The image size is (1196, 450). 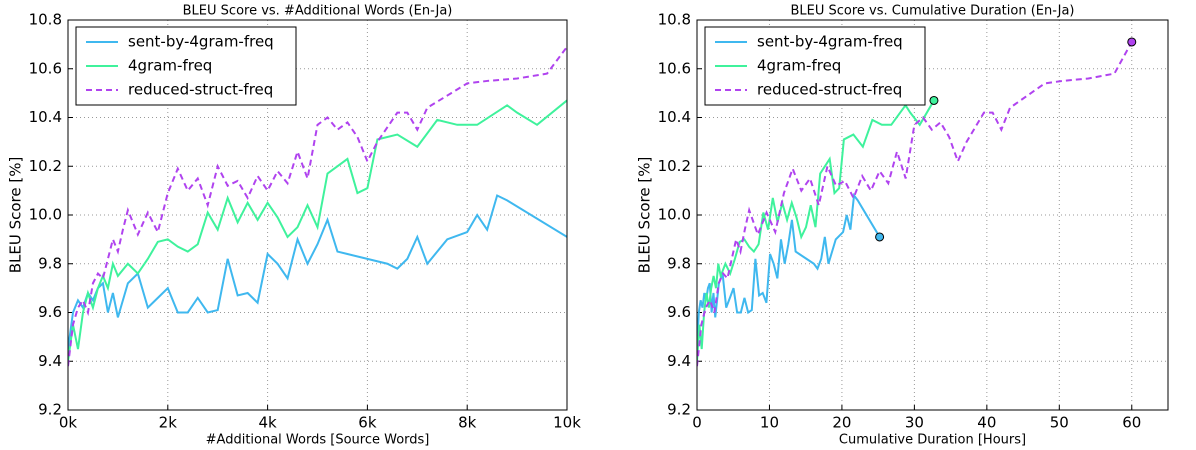 I want to click on x-tick-label: 10, so click(x=769, y=423).